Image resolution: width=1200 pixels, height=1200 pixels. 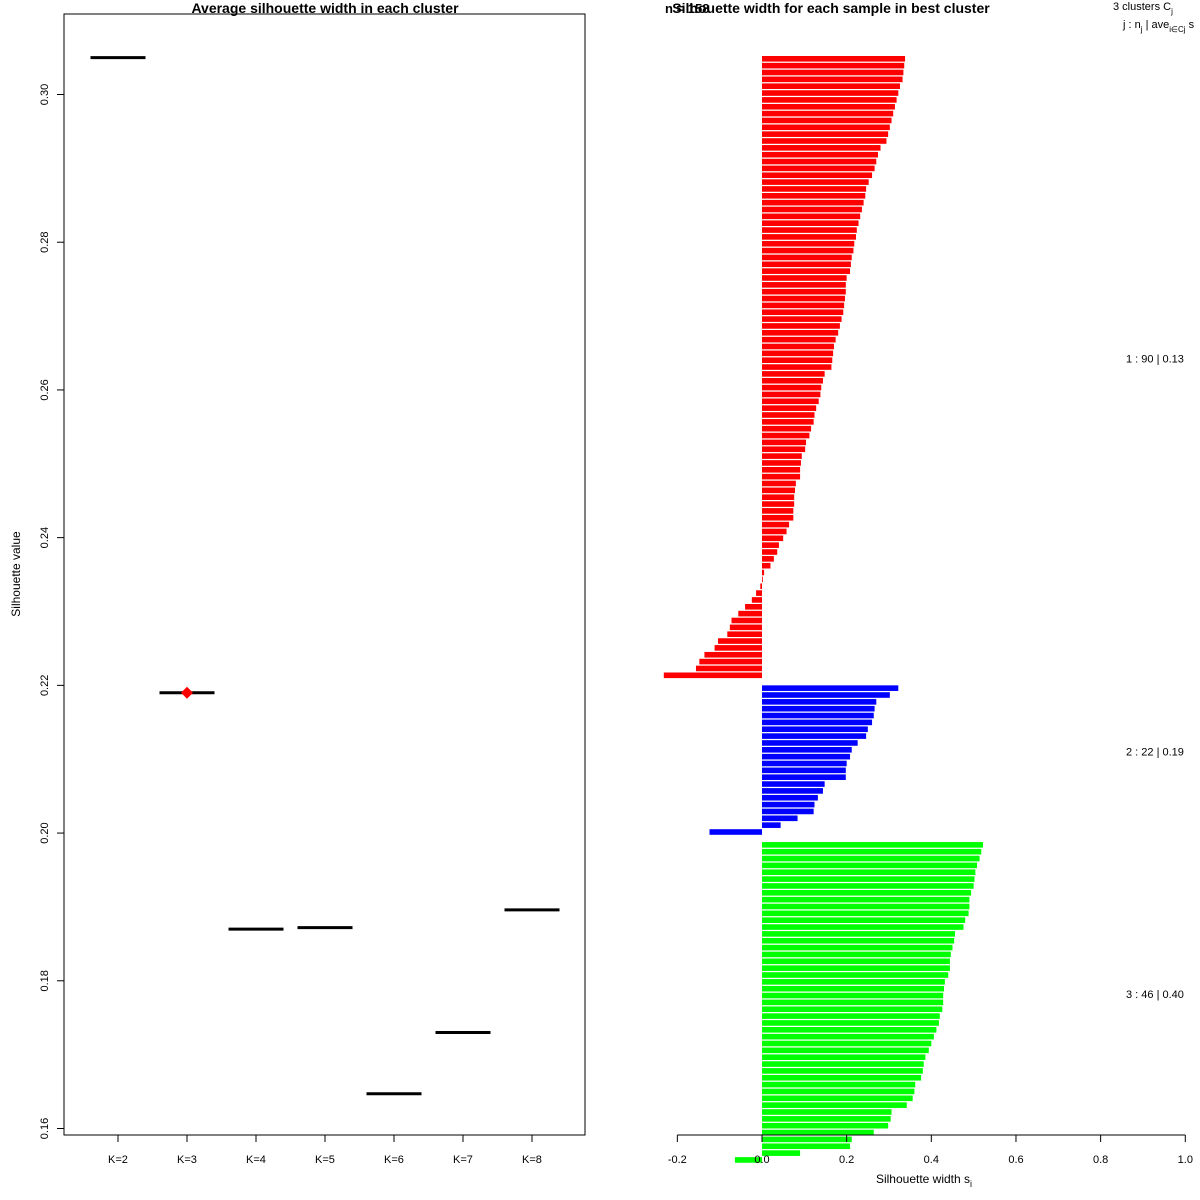 I want to click on cluster-header-line2: j : nj | avei∈Cj s, so click(x=1158, y=26).